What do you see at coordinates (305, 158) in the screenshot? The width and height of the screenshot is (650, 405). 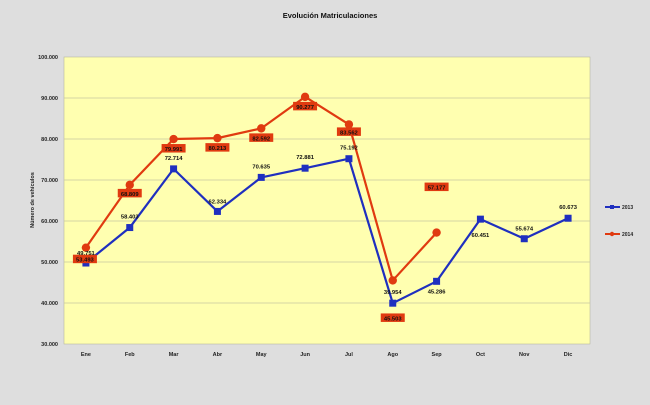 I see `data-label-2013: 72.881` at bounding box center [305, 158].